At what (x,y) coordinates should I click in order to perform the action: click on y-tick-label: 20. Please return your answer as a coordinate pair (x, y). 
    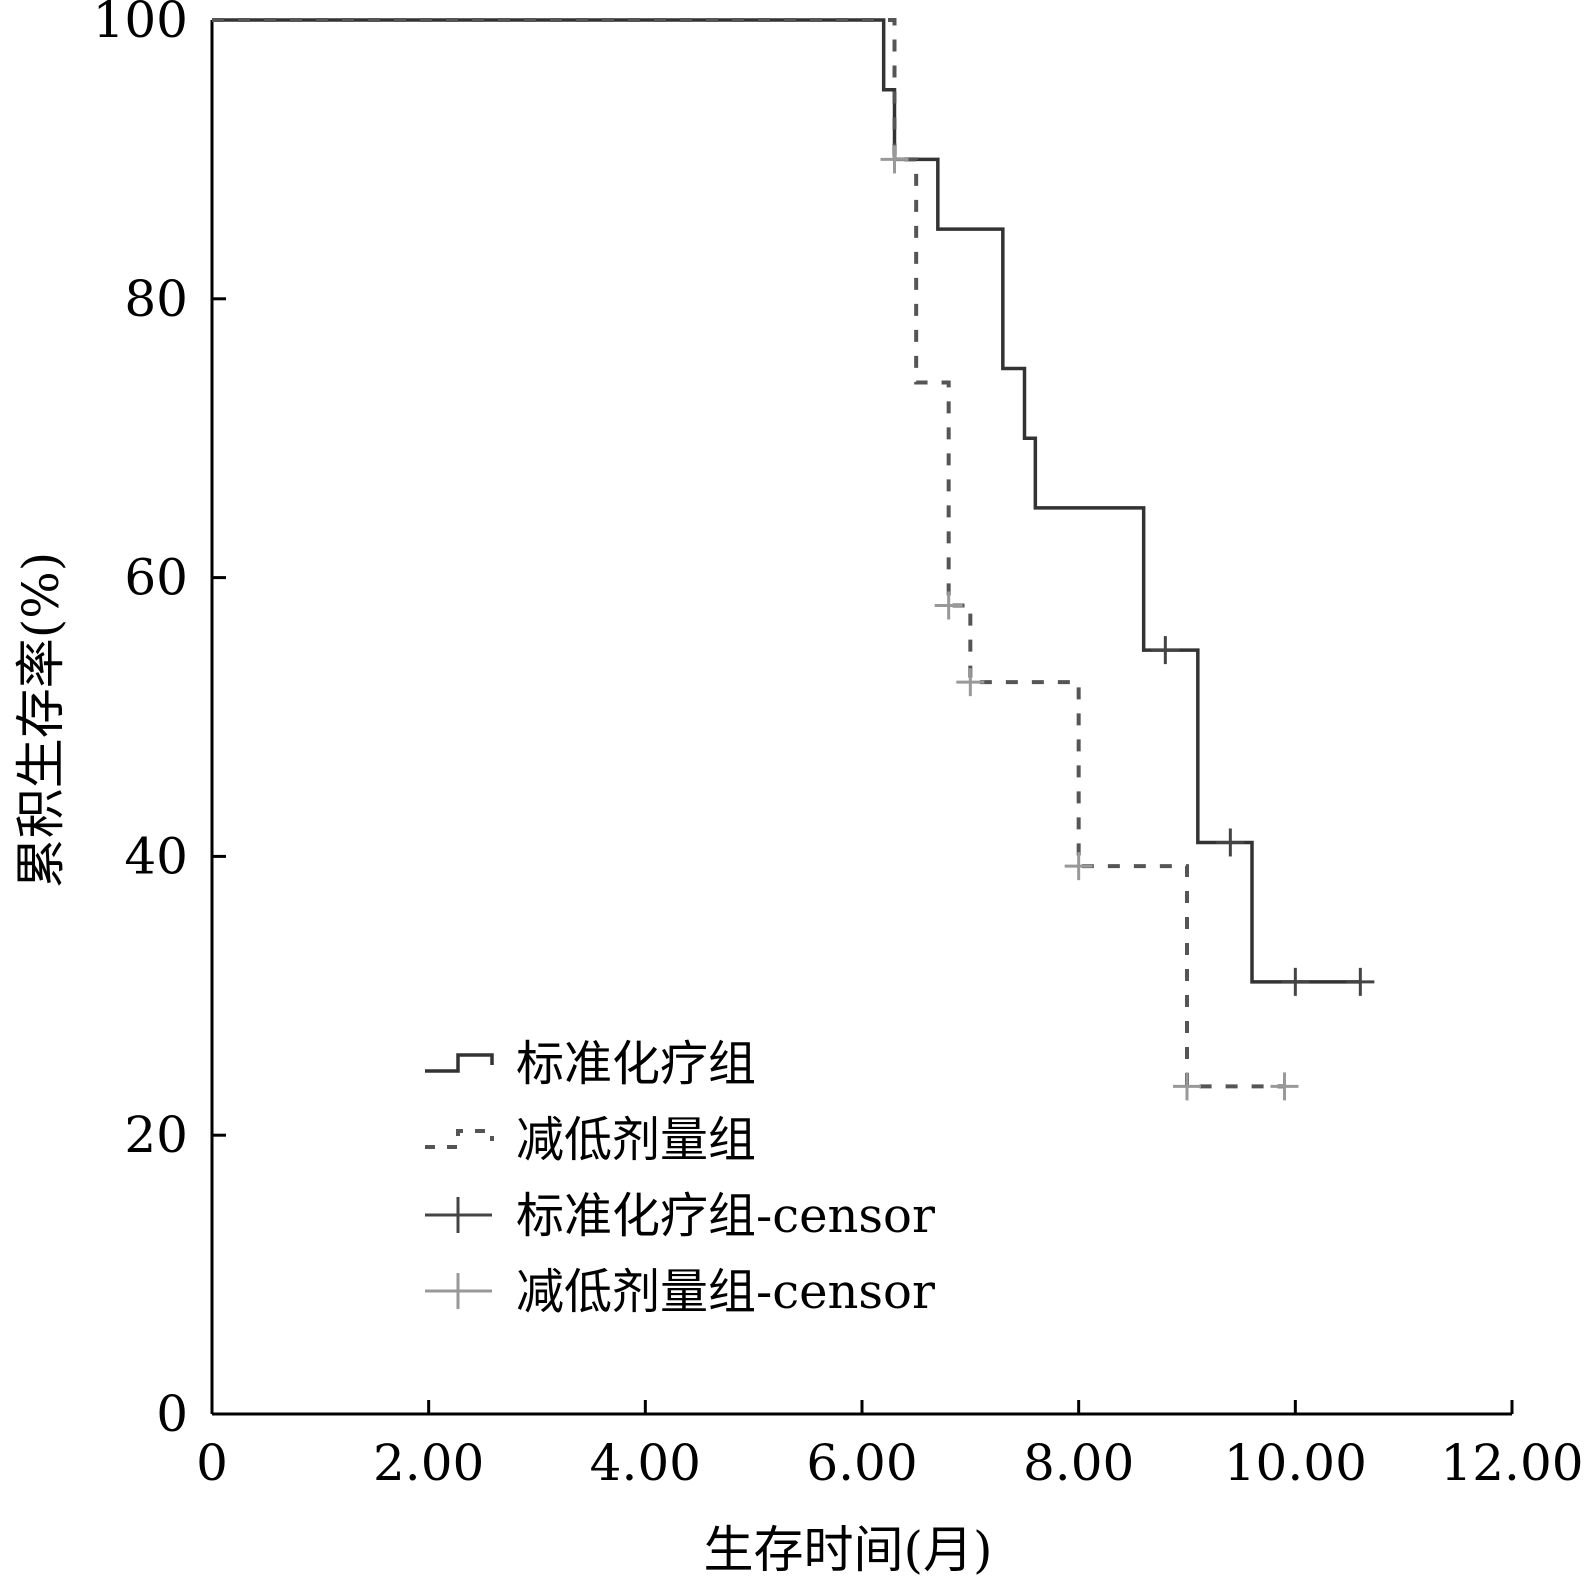
    Looking at the image, I should click on (156, 1135).